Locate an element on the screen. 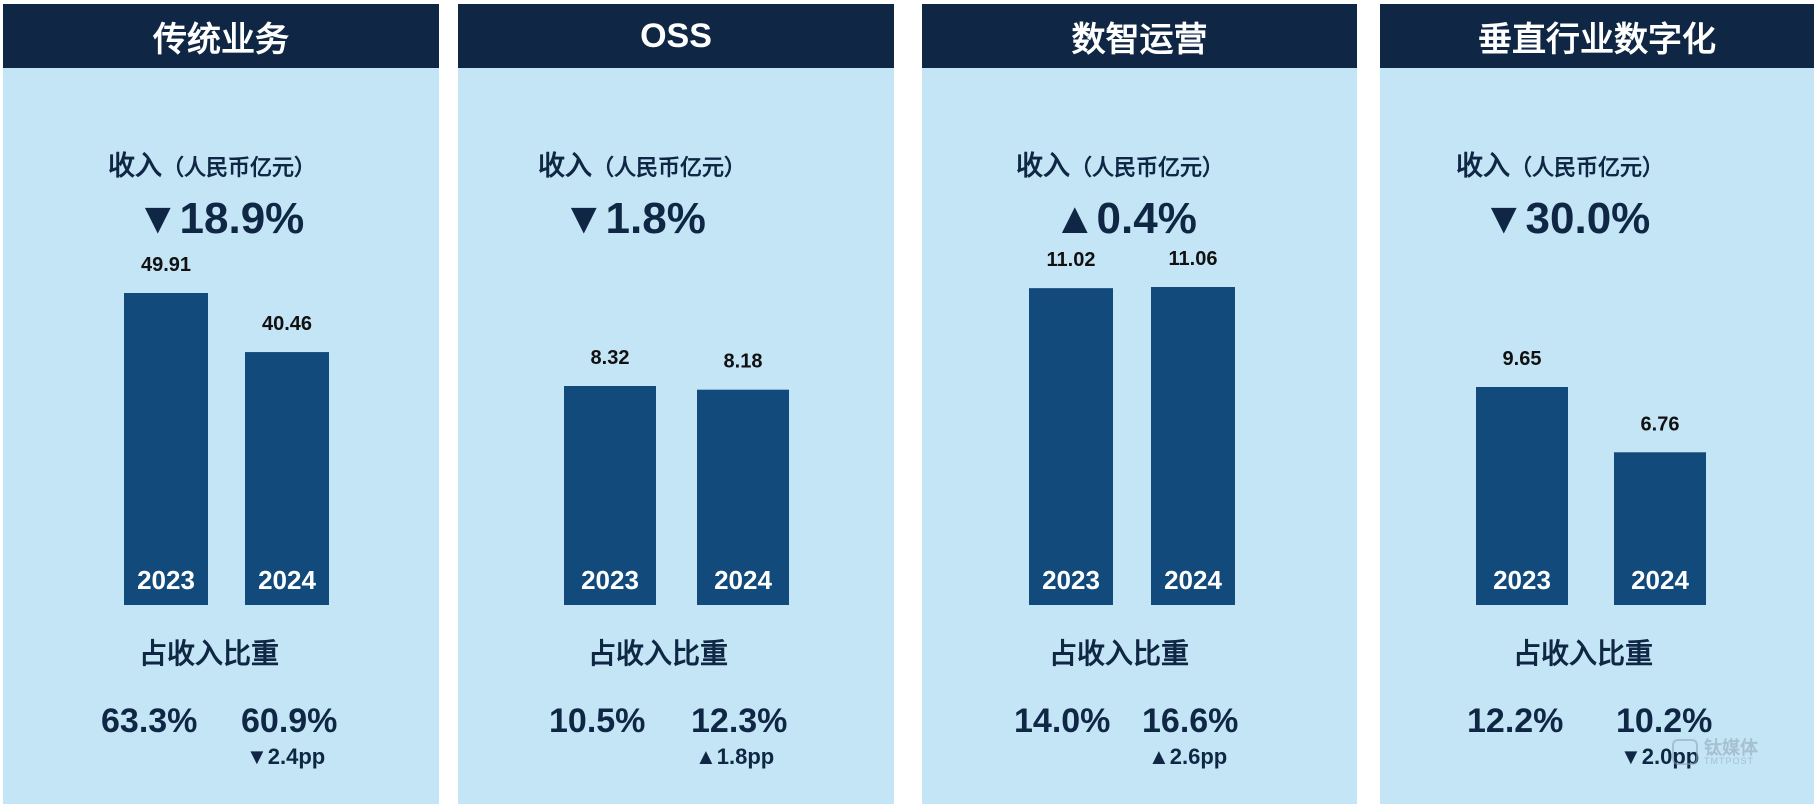  share-value-2024: 10.2% is located at coordinates (1664, 721).